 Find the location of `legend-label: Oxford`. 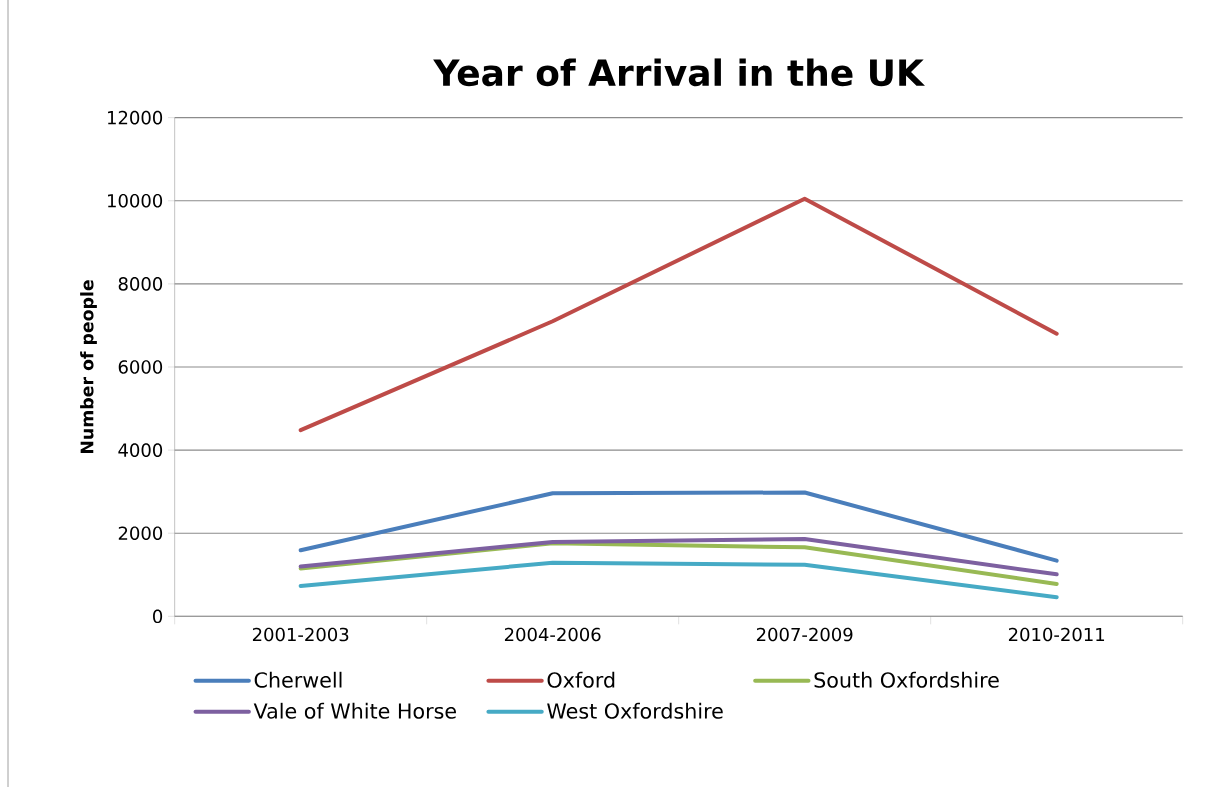

legend-label: Oxford is located at coordinates (581, 679).